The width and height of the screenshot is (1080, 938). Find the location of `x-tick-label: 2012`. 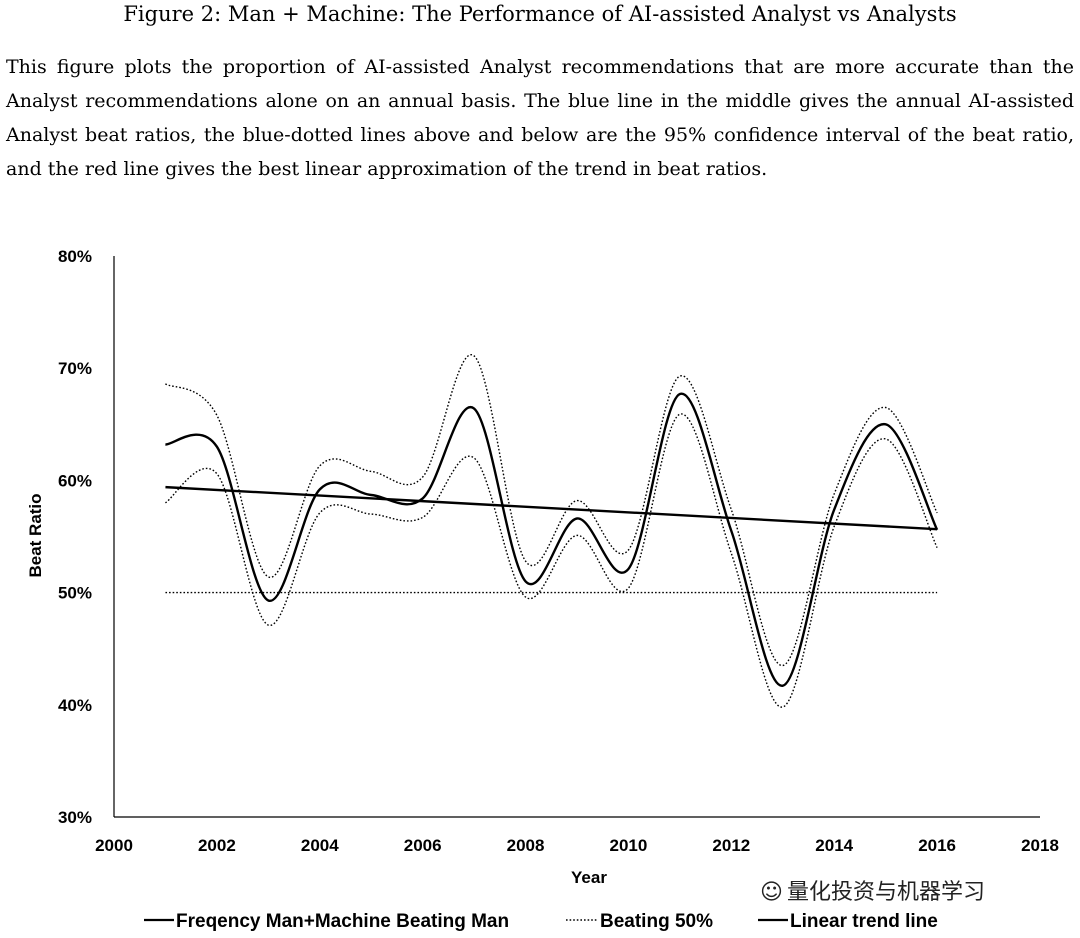

x-tick-label: 2012 is located at coordinates (731, 845).